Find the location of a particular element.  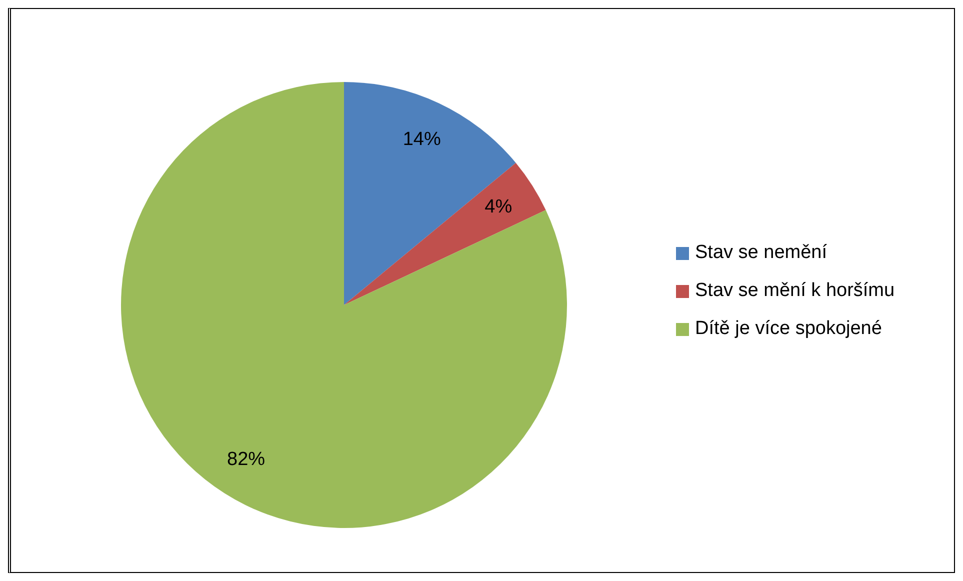

data-label: 82% is located at coordinates (246, 459).